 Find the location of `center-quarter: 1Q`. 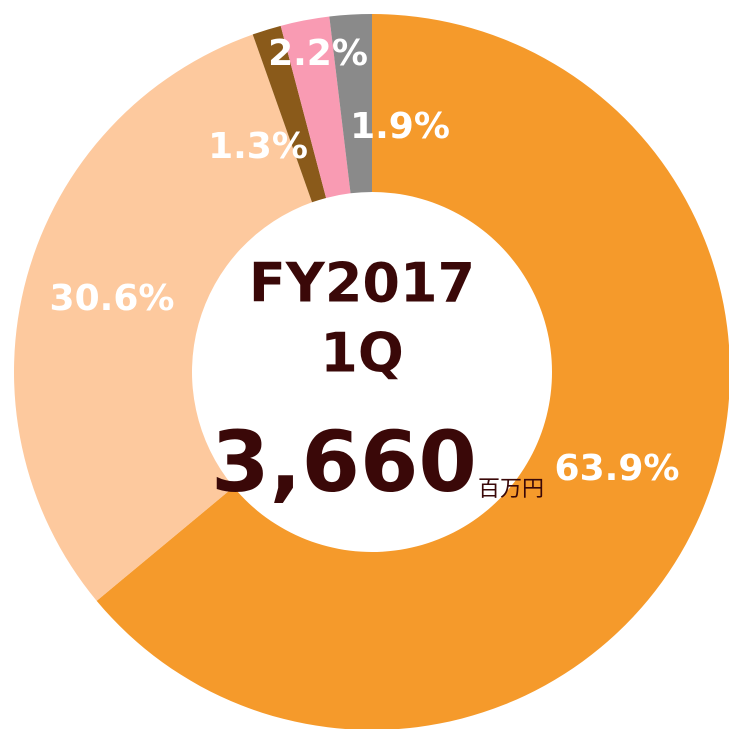

center-quarter: 1Q is located at coordinates (361, 353).